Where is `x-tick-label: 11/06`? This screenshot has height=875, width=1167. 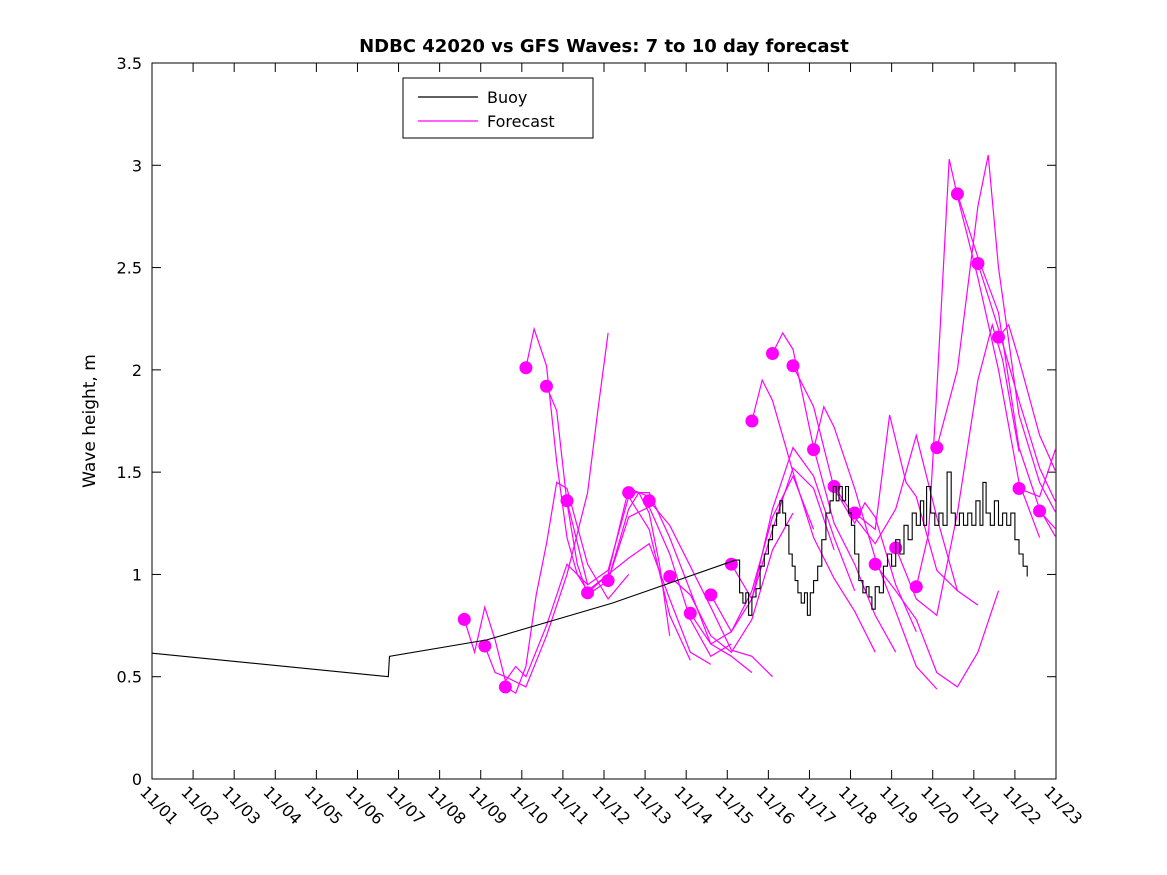
x-tick-label: 11/06 is located at coordinates (365, 805).